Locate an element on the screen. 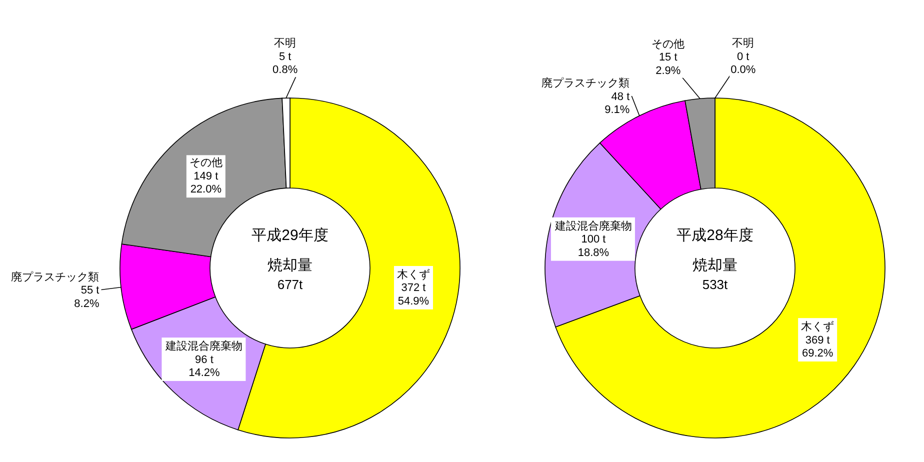  text: 平成29年度 is located at coordinates (290, 235).